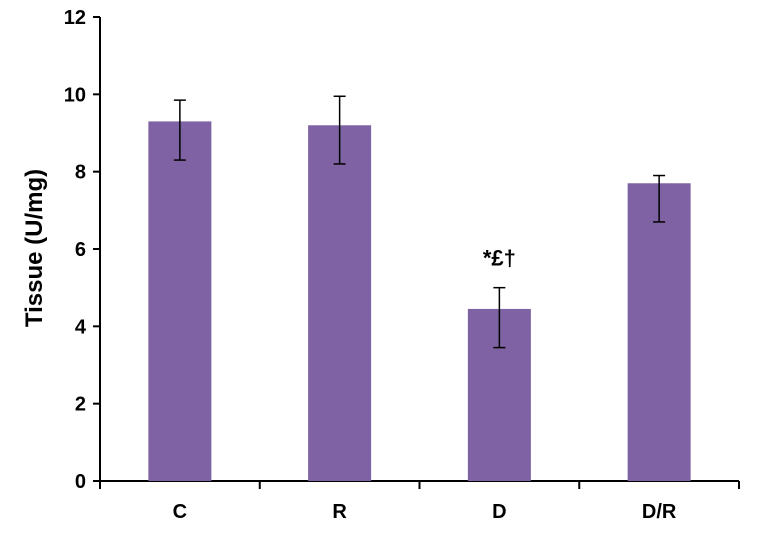 This screenshot has height=535, width=771. Describe the element at coordinates (81, 327) in the screenshot. I see `y-tick-label: 4` at that location.